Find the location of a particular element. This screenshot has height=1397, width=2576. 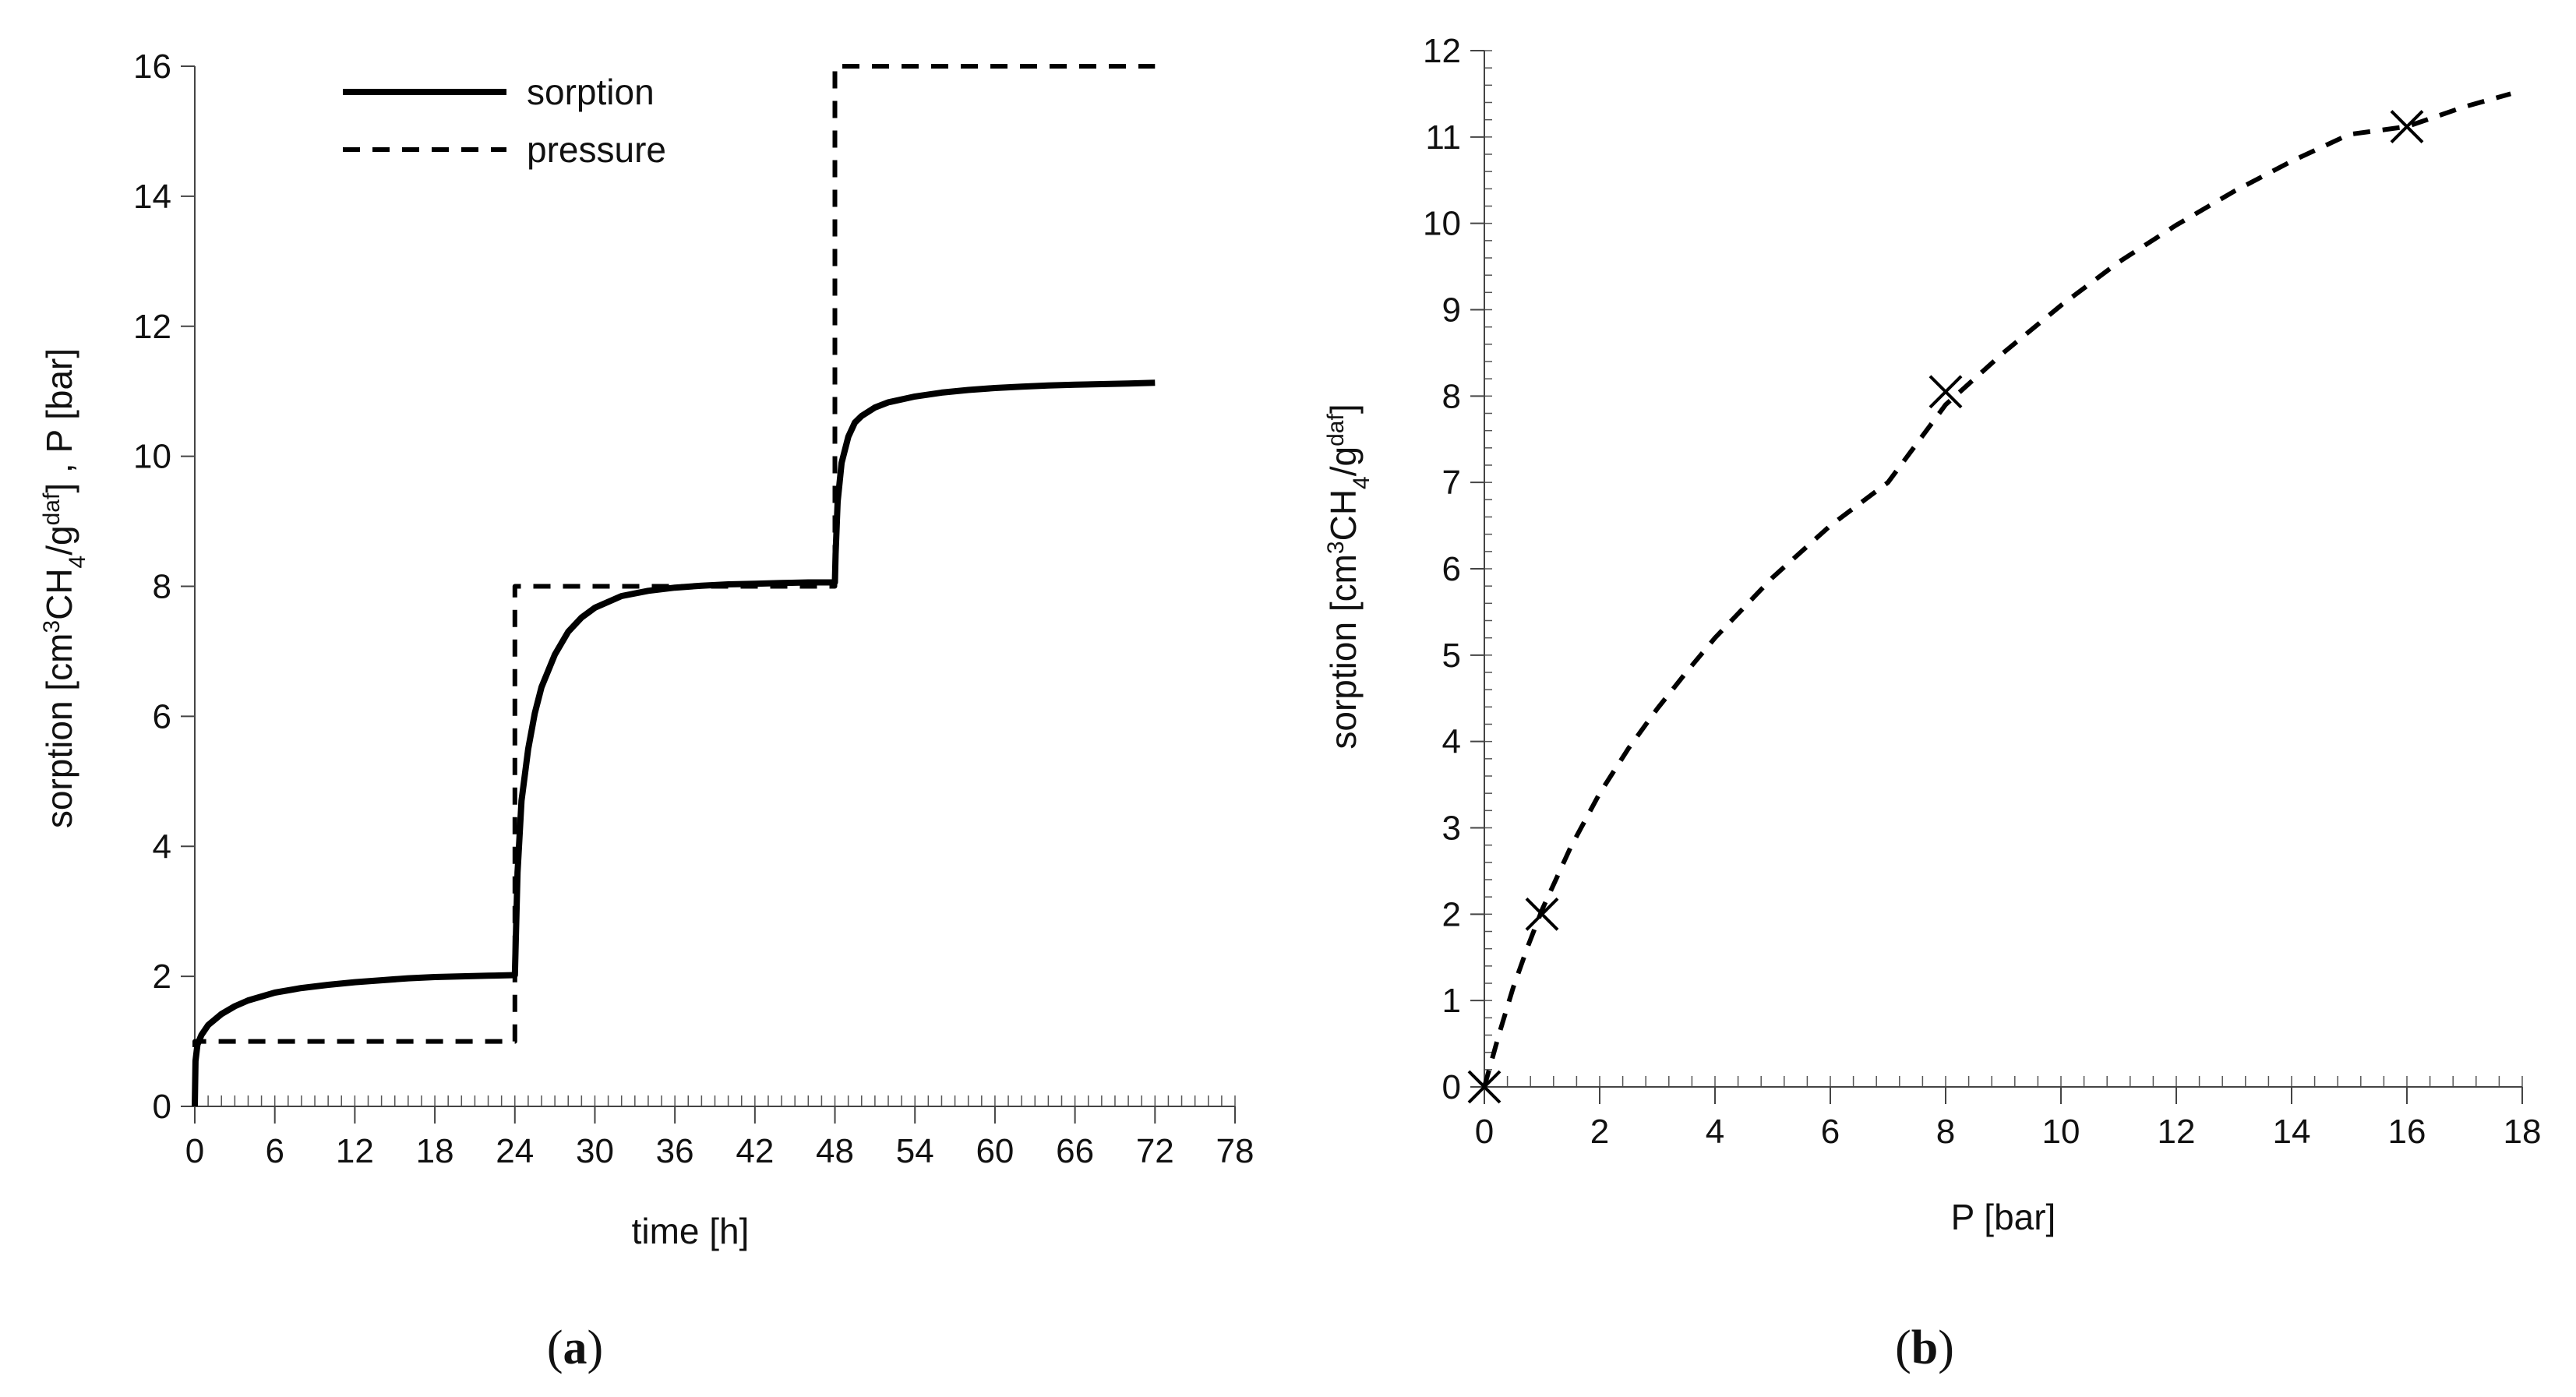

x-tick-label: 60 is located at coordinates (995, 1151).